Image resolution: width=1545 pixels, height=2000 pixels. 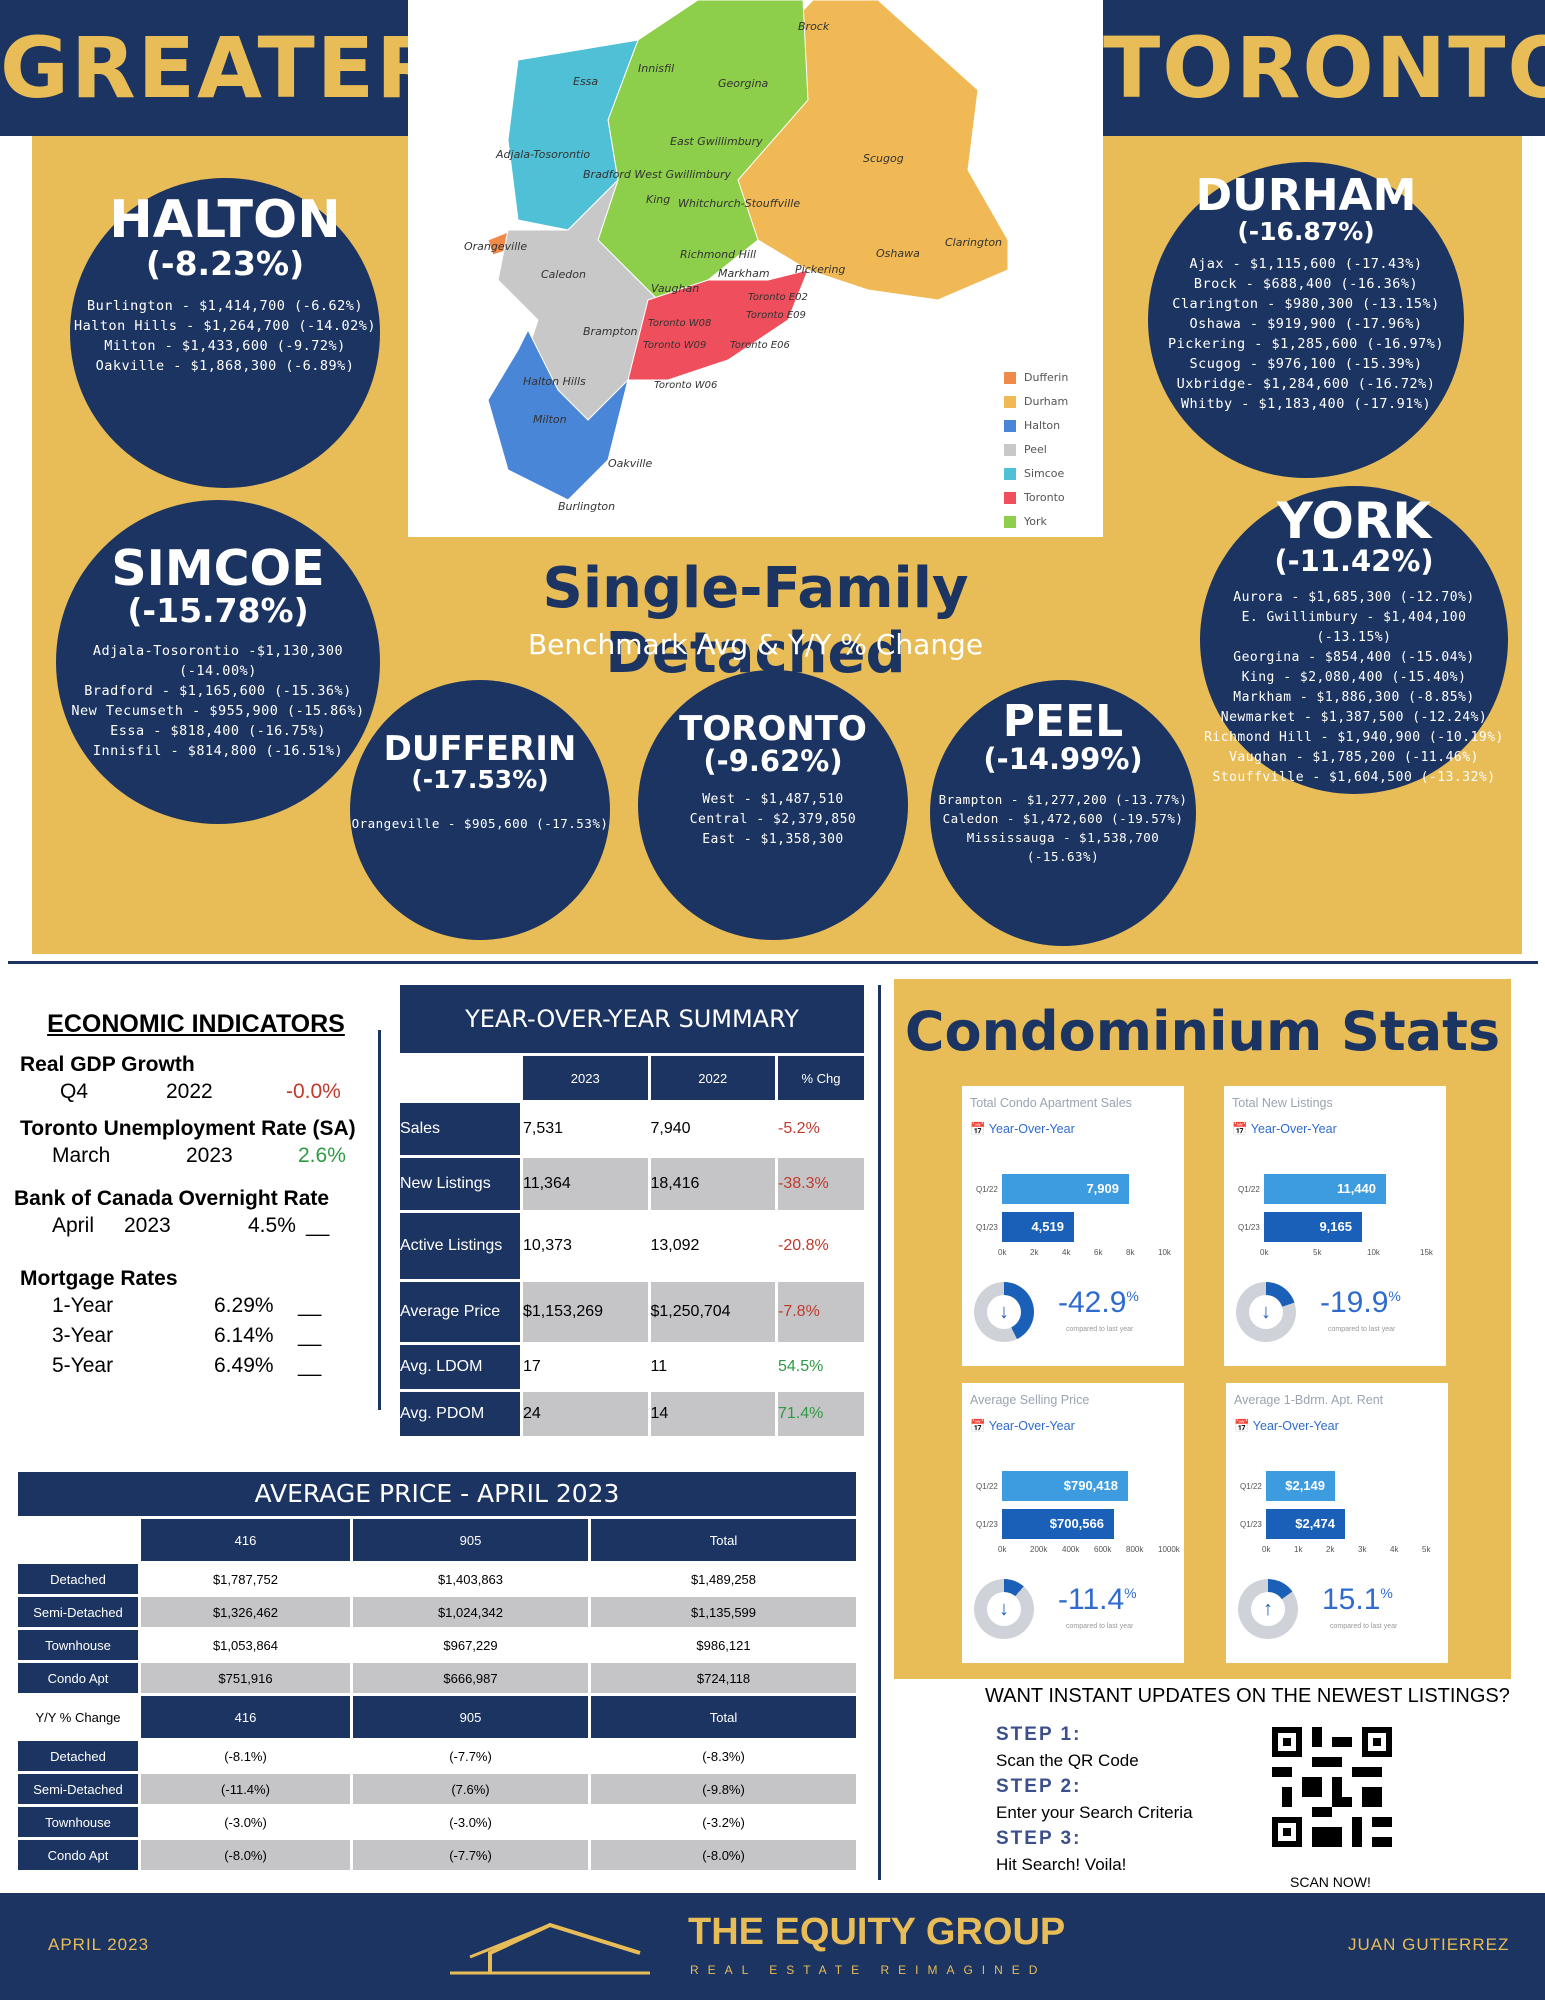 What do you see at coordinates (73, 1225) in the screenshot?
I see `boc-period: April` at bounding box center [73, 1225].